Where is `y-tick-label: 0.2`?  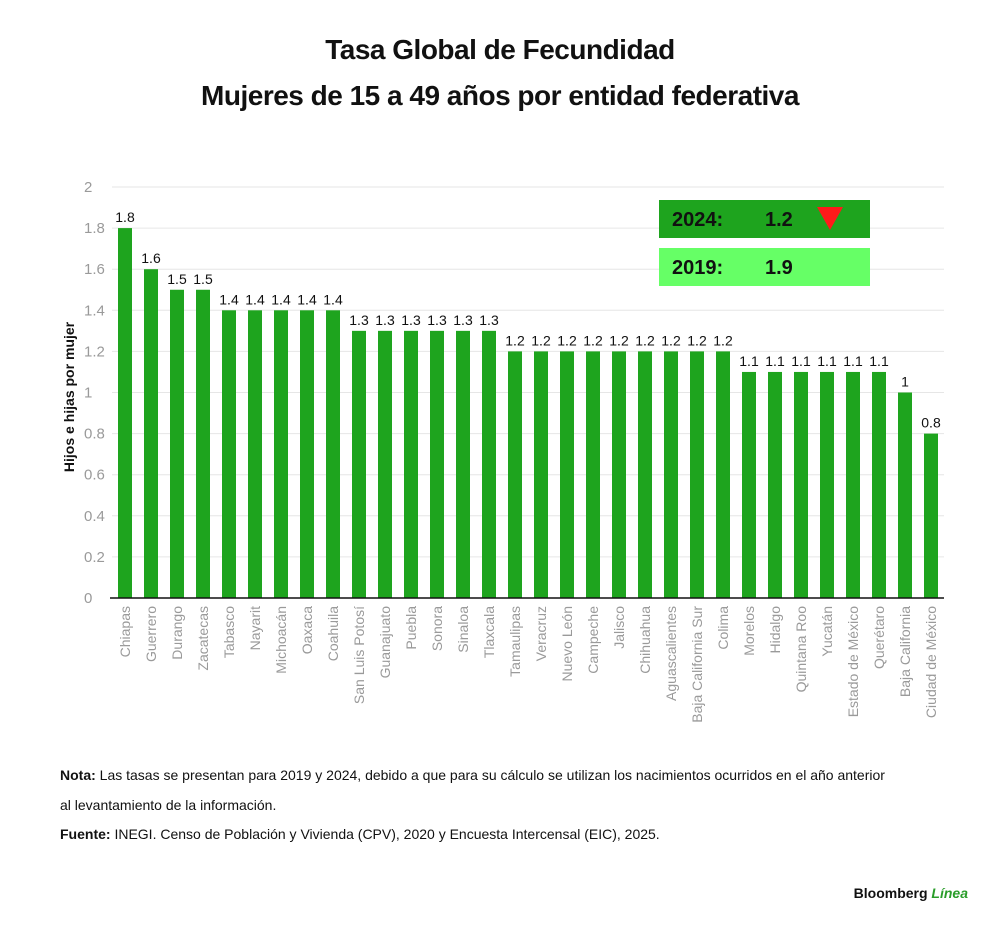
y-tick-label: 0.2 is located at coordinates (94, 557).